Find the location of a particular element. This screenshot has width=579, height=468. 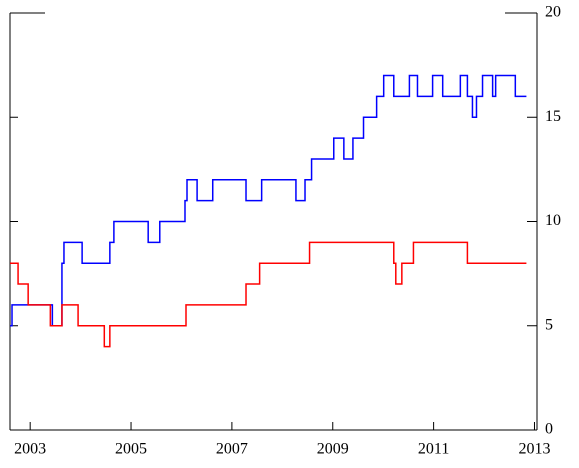

y-tick-label: 15 is located at coordinates (553, 116).